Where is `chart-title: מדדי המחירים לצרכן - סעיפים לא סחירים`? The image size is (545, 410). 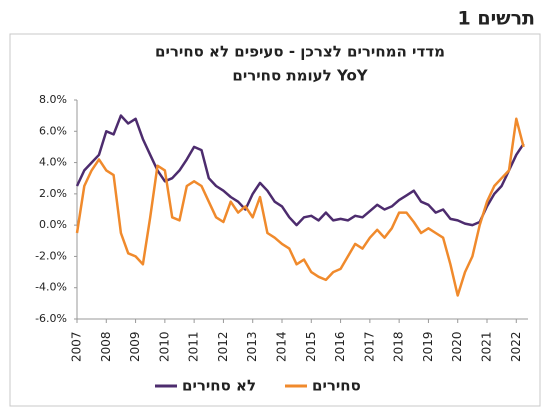
chart-title: מדדי המחירים לצרכן - סעיפים לא סחירים is located at coordinates (300, 52).